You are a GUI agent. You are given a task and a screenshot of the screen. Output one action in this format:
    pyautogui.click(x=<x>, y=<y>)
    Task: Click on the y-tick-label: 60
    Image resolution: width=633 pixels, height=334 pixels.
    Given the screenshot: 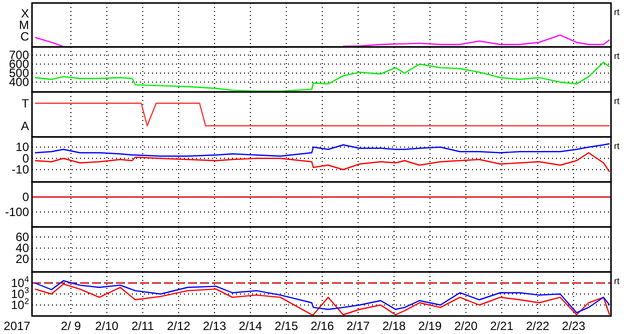 What is the action you would take?
    pyautogui.click(x=23, y=237)
    